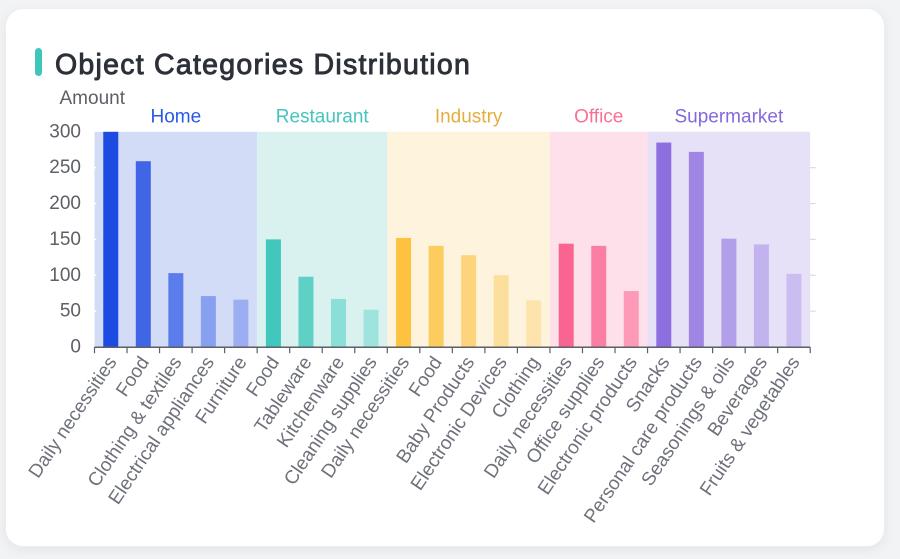  Describe the element at coordinates (70, 311) in the screenshot. I see `svg-text: 50` at that location.